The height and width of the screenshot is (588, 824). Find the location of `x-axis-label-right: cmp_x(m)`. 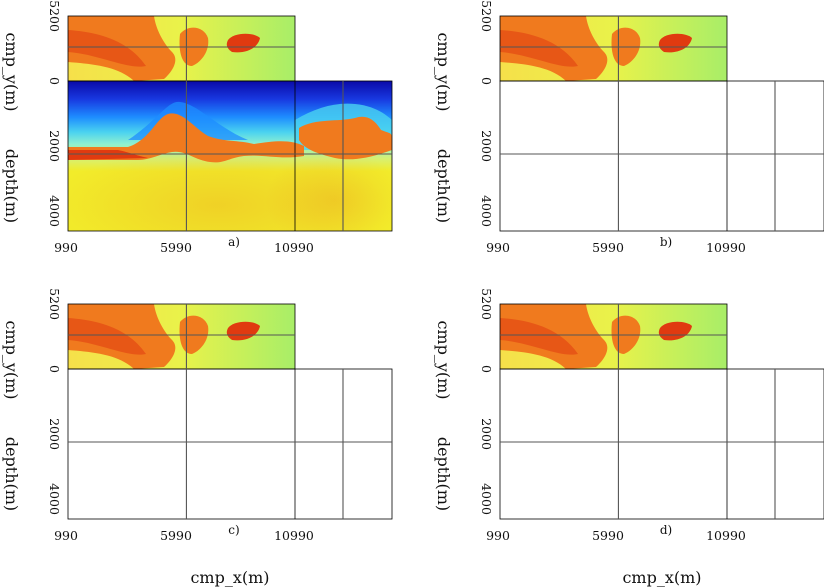

x-axis-label-right: cmp_x(m) is located at coordinates (661, 577).